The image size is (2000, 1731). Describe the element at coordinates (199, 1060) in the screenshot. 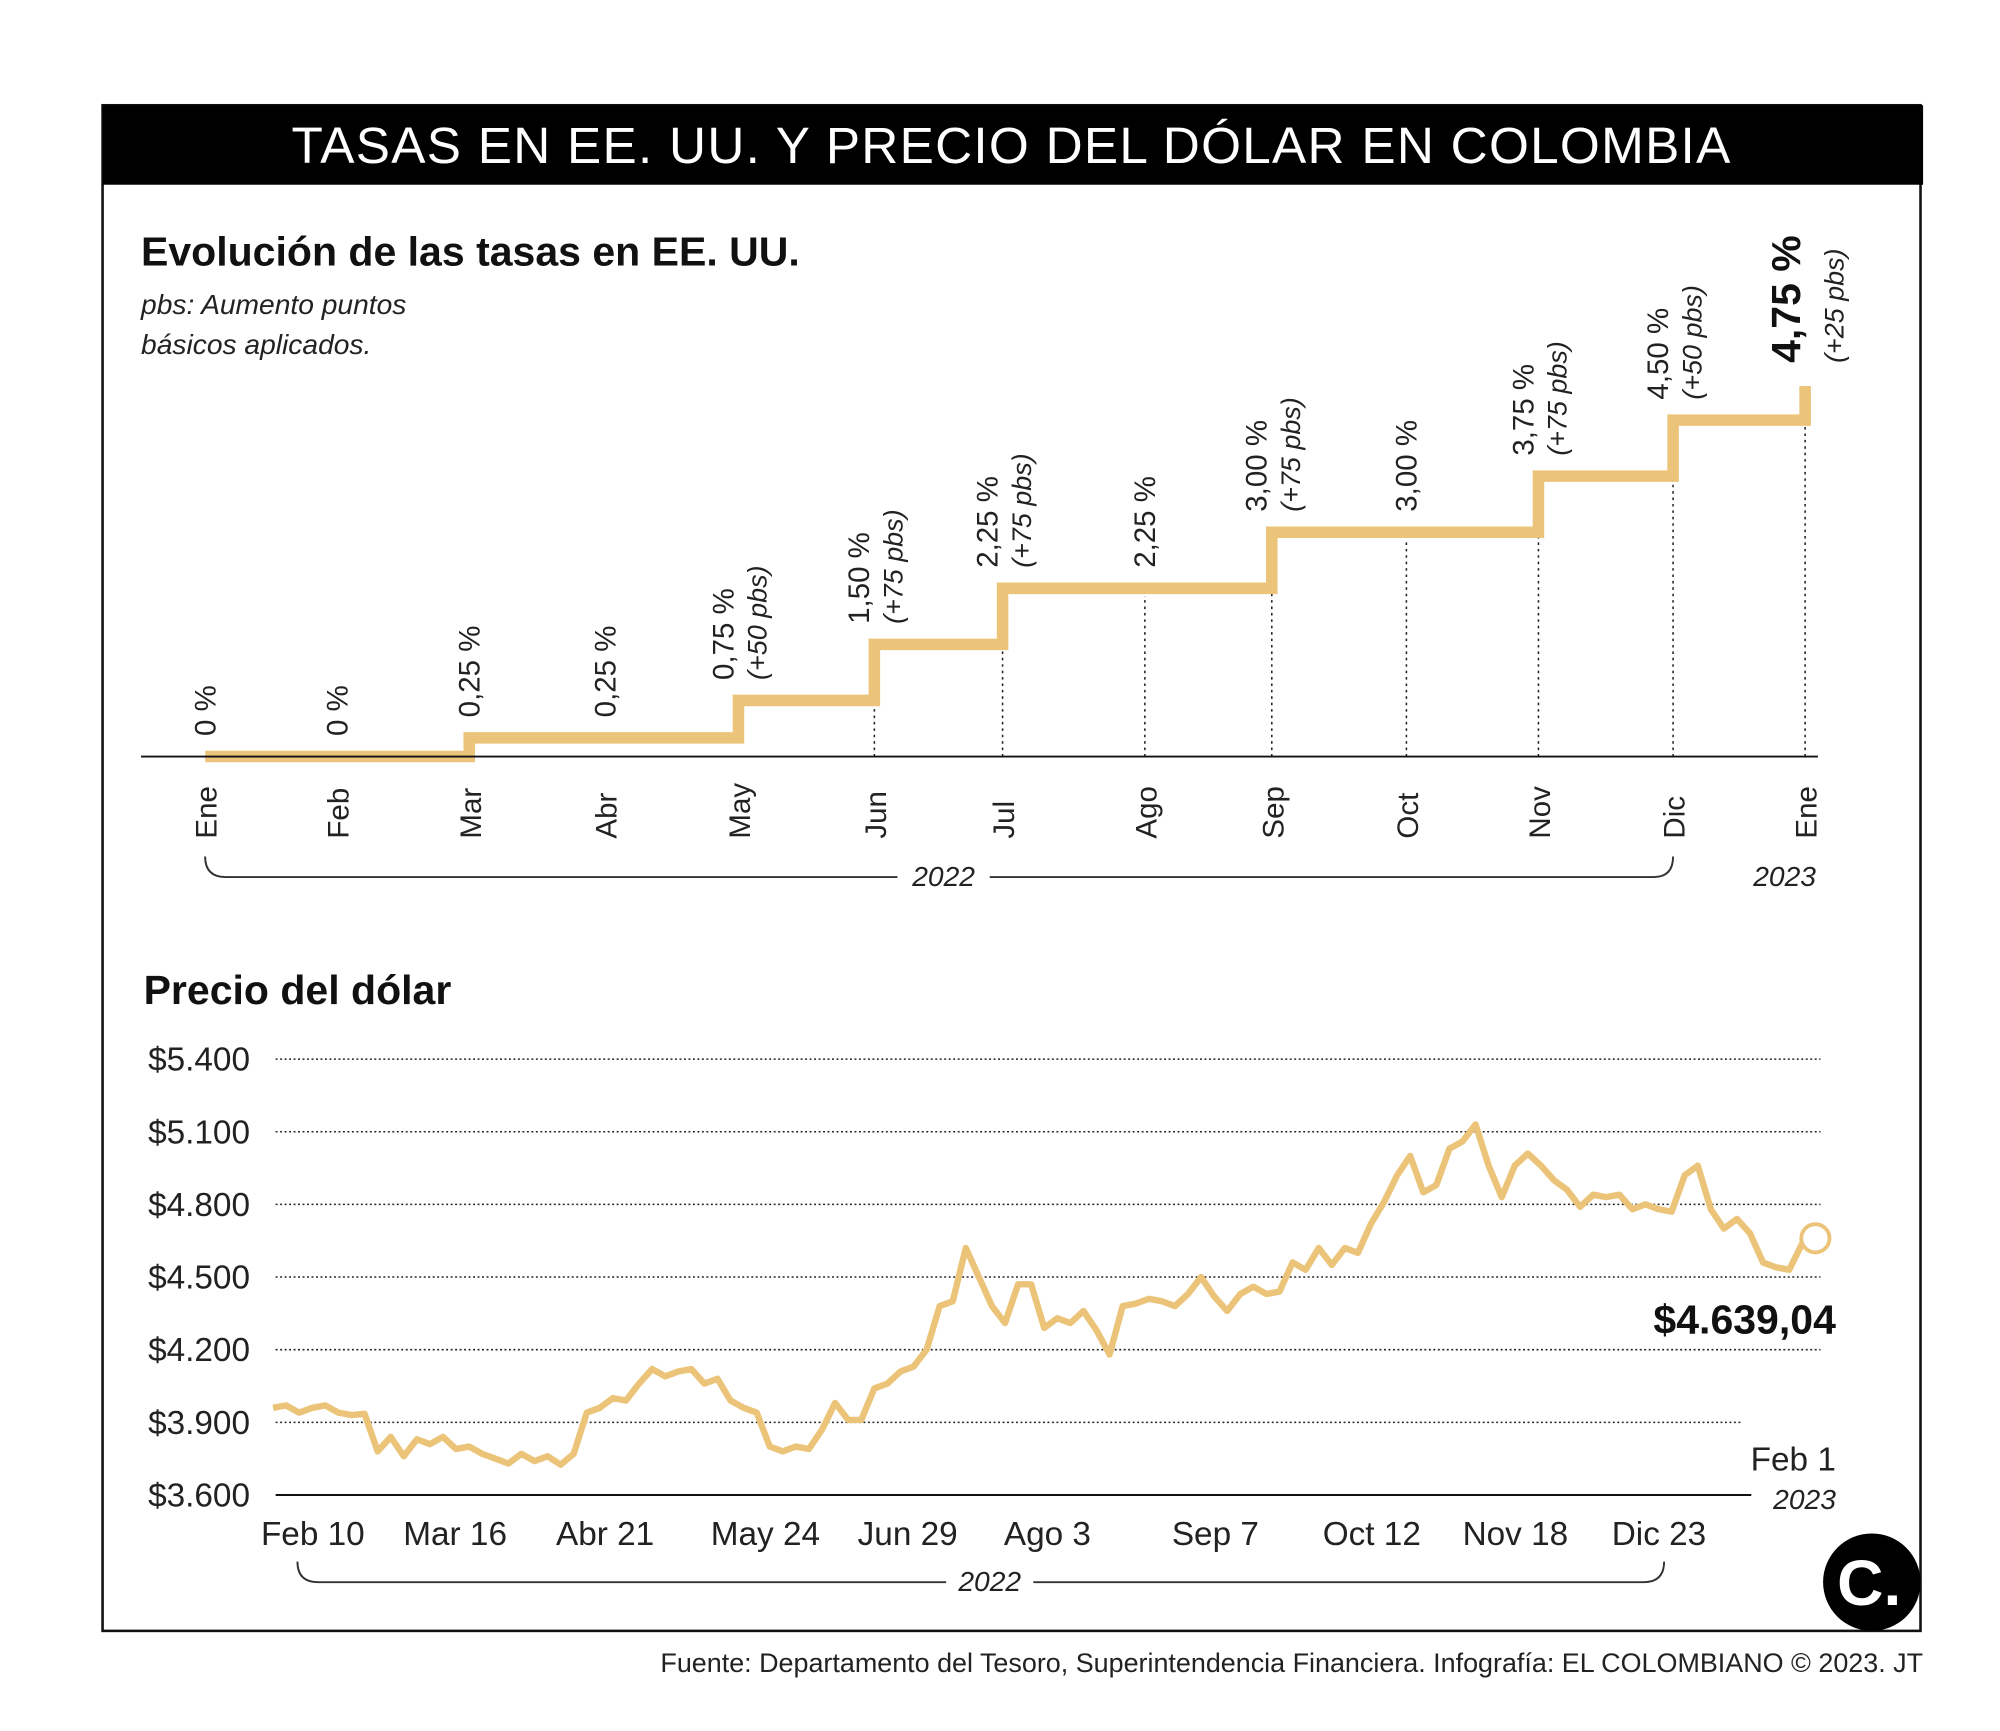

I see `y-tick-label: $5.400` at that location.